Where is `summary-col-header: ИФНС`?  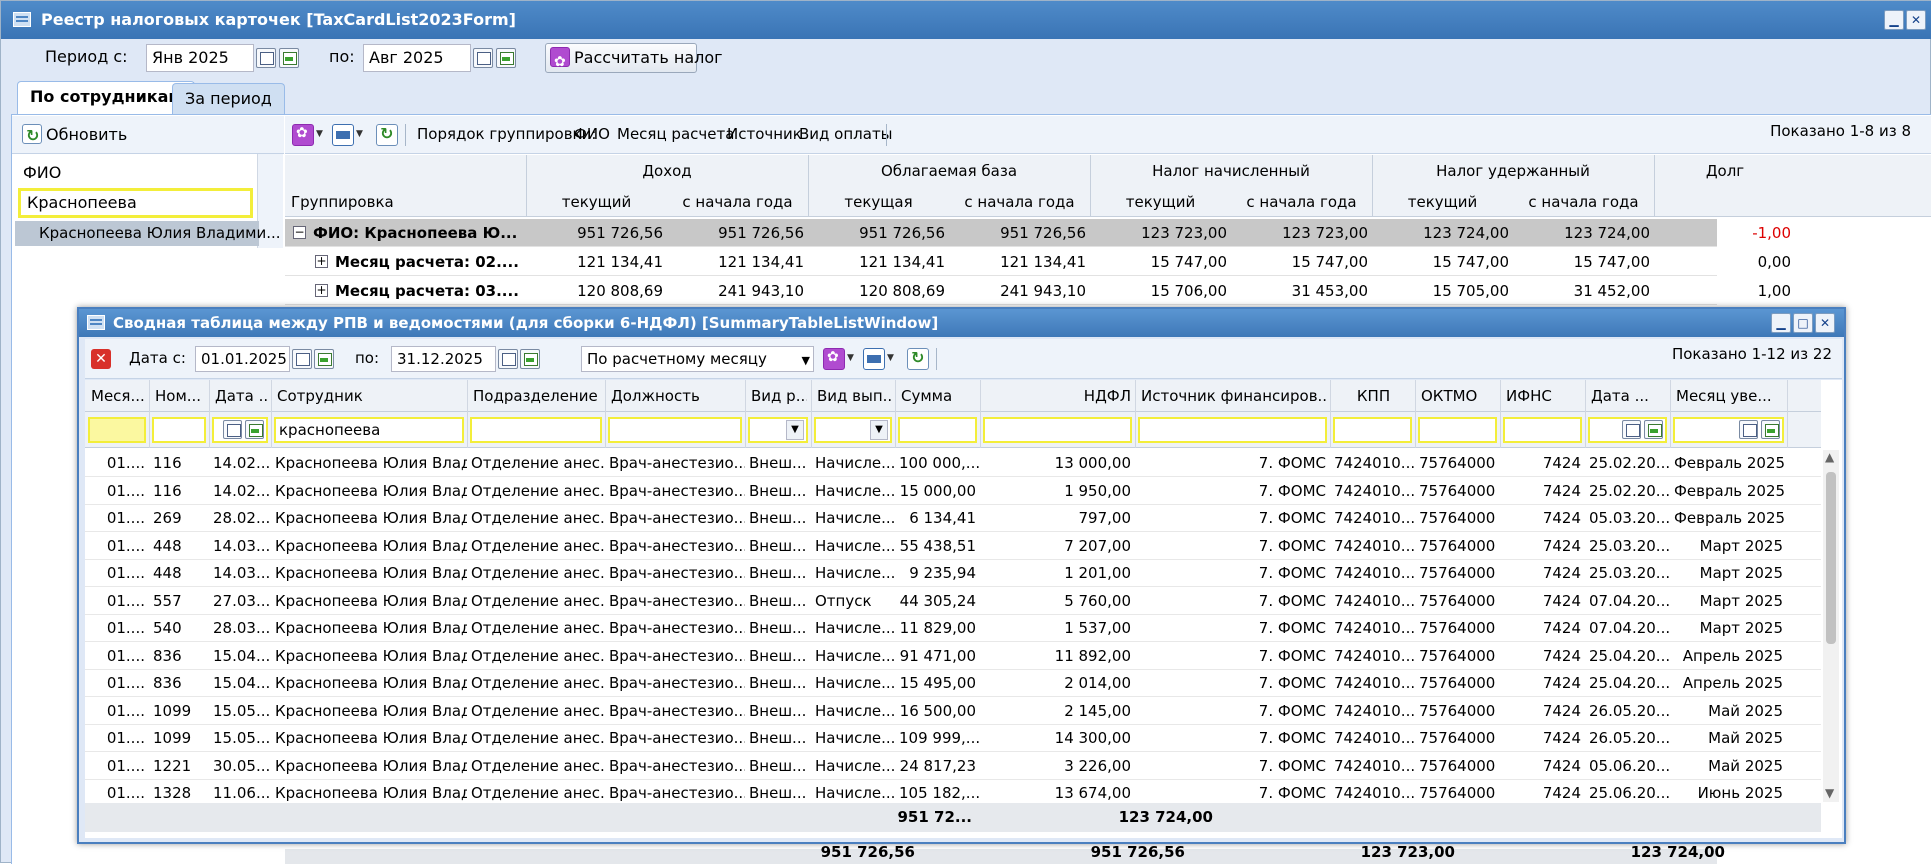
summary-col-header: ИФНС is located at coordinates (1529, 396).